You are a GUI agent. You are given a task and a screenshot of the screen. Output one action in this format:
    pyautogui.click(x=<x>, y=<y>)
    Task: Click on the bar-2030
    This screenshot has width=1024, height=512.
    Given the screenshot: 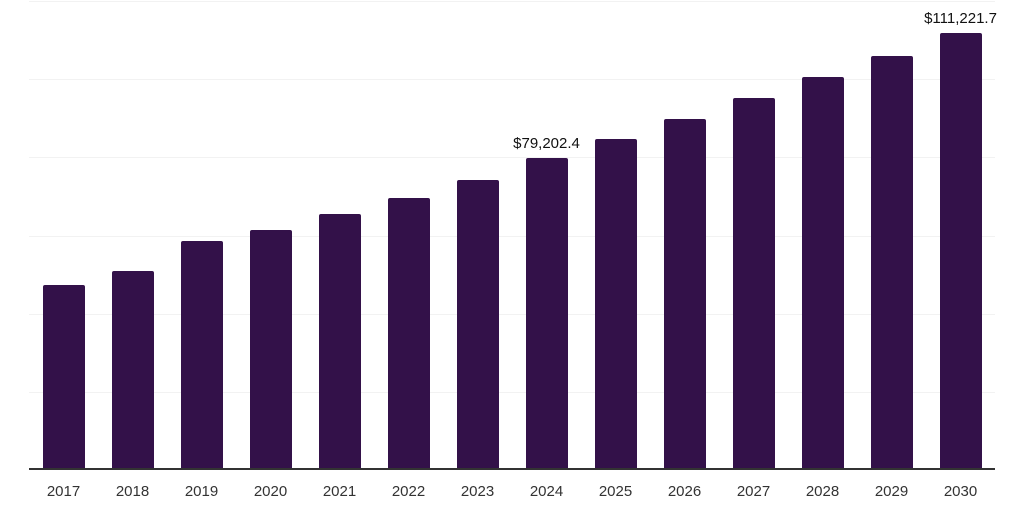 What is the action you would take?
    pyautogui.click(x=960, y=250)
    